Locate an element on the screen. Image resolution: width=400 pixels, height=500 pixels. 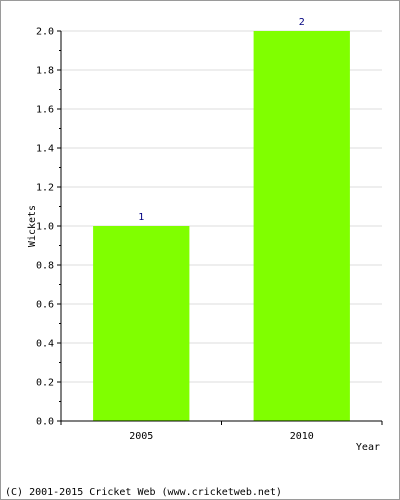
data-label: 2 is located at coordinates (302, 22).